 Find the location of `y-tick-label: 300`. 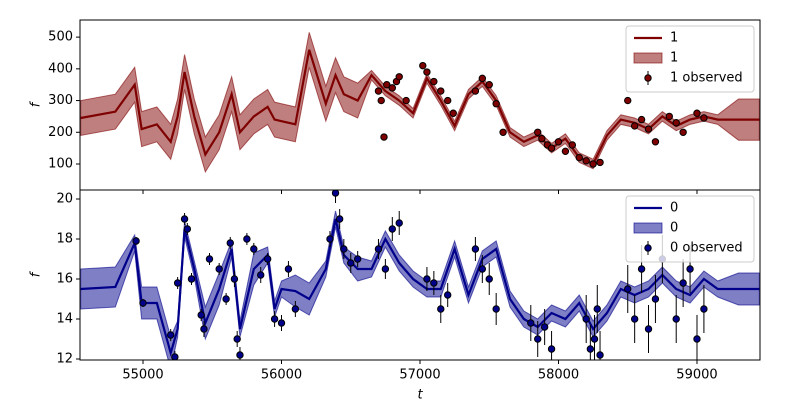

y-tick-label: 300 is located at coordinates (60, 100).